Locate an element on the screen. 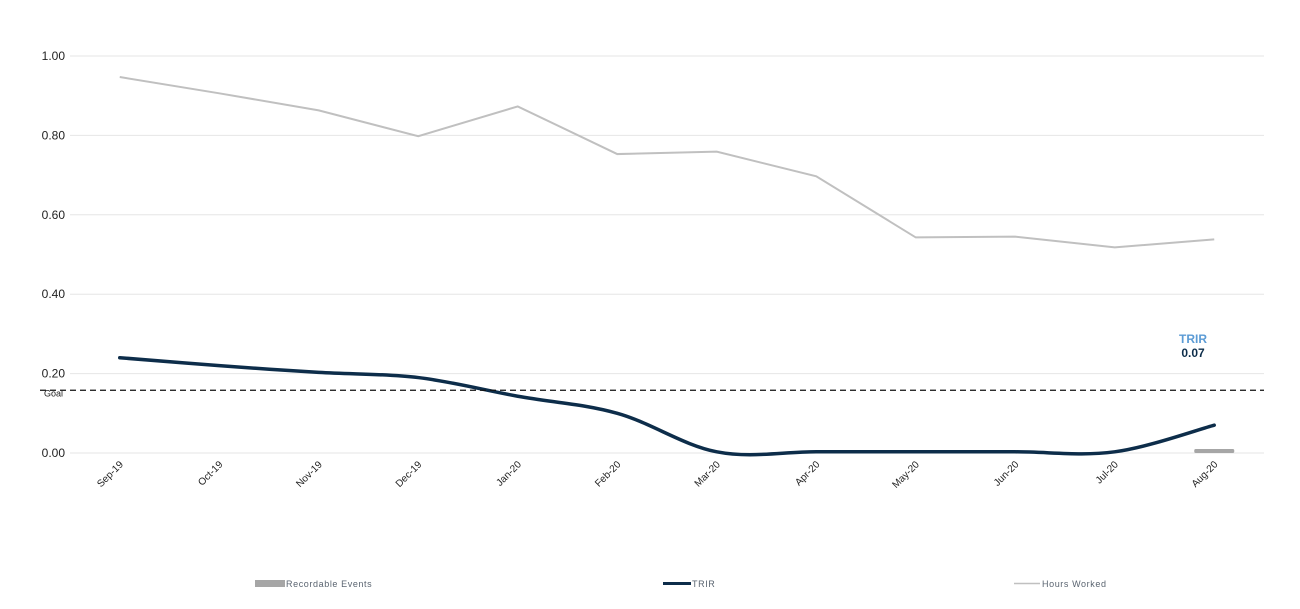  x-tick-label: Sep-19 is located at coordinates (110, 474).